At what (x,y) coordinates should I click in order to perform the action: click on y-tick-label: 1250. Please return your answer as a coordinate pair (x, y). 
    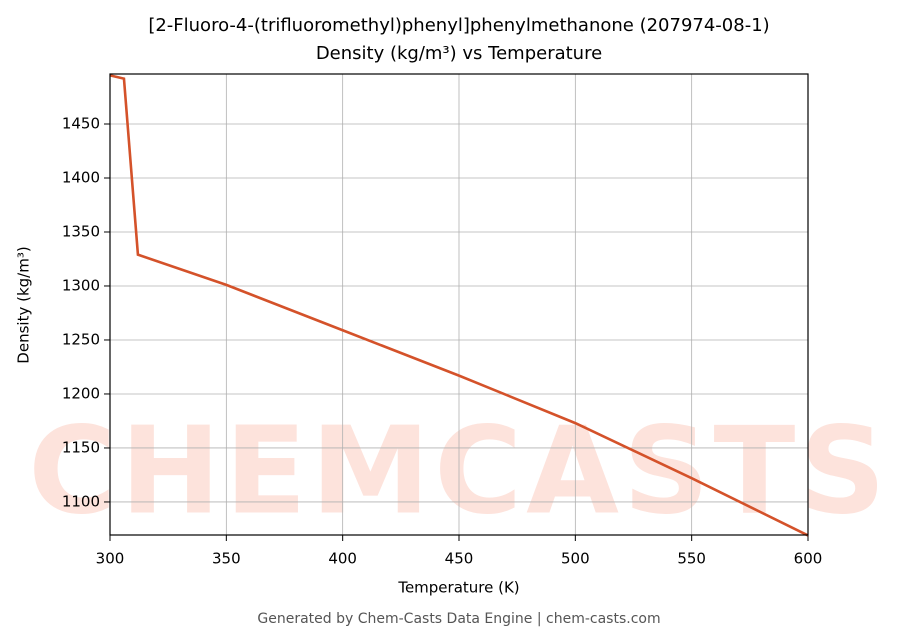
    Looking at the image, I should click on (81, 339).